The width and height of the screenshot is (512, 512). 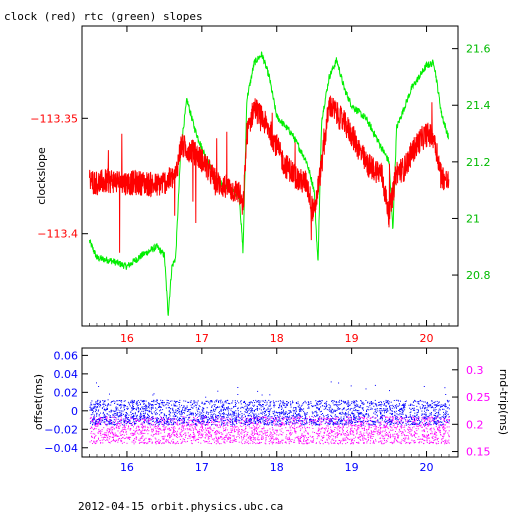 What do you see at coordinates (57, 234) in the screenshot?
I see `top-y-tick-label: −113.4` at bounding box center [57, 234].